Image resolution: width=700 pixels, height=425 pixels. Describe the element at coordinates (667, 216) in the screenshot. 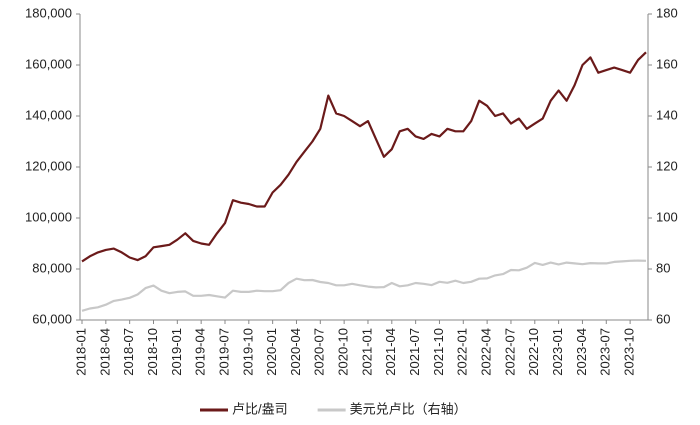

I see `y2-tick-label: 100` at that location.